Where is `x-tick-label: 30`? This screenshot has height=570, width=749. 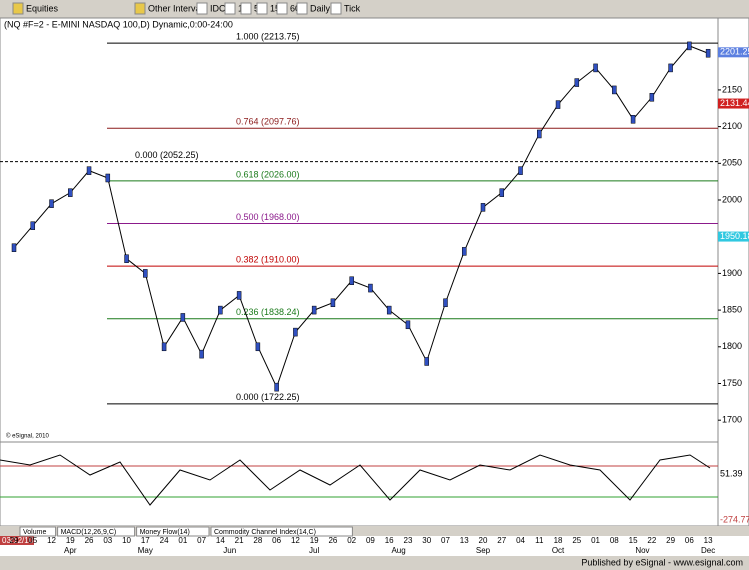 x-tick-label: 30 is located at coordinates (426, 540).